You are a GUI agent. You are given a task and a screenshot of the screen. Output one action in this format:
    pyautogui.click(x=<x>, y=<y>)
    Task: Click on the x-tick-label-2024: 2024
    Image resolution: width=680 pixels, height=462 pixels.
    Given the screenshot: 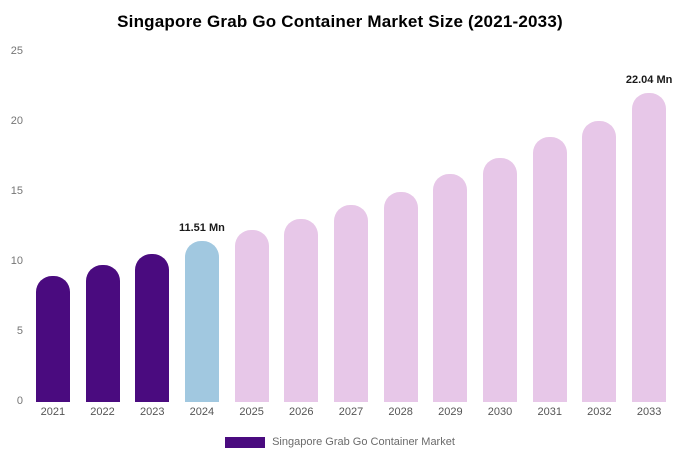 What is the action you would take?
    pyautogui.click(x=202, y=412)
    